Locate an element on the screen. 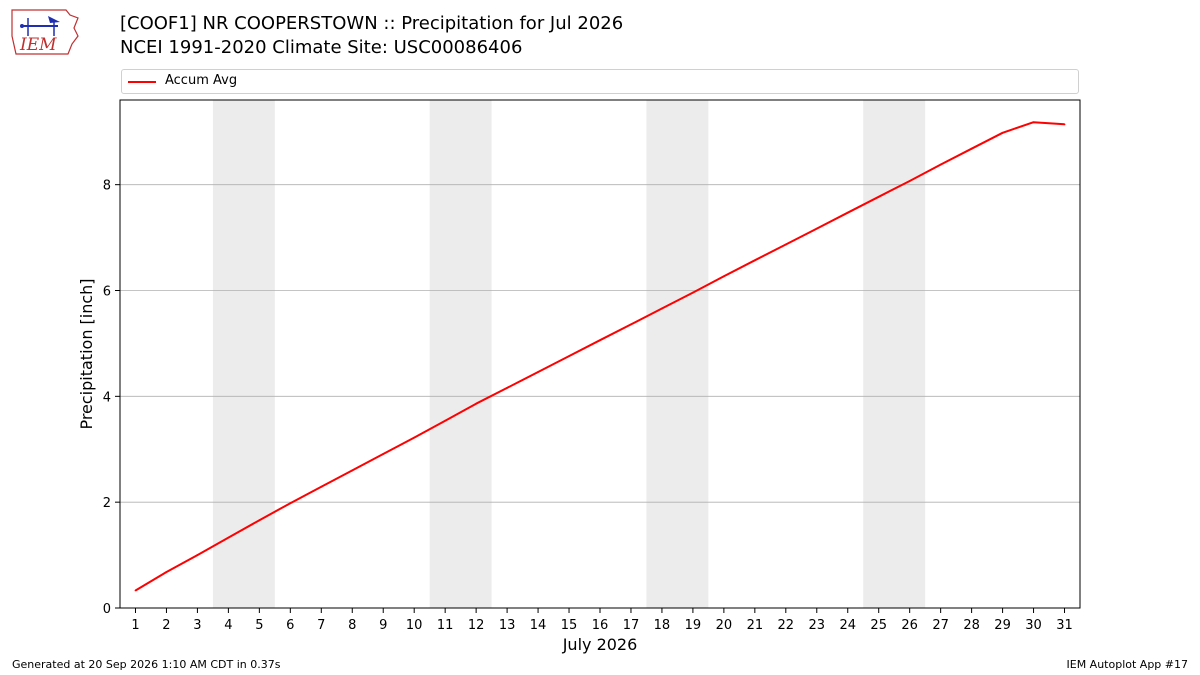 The width and height of the screenshot is (1200, 675). xtick-label-24: 24 is located at coordinates (847, 625).